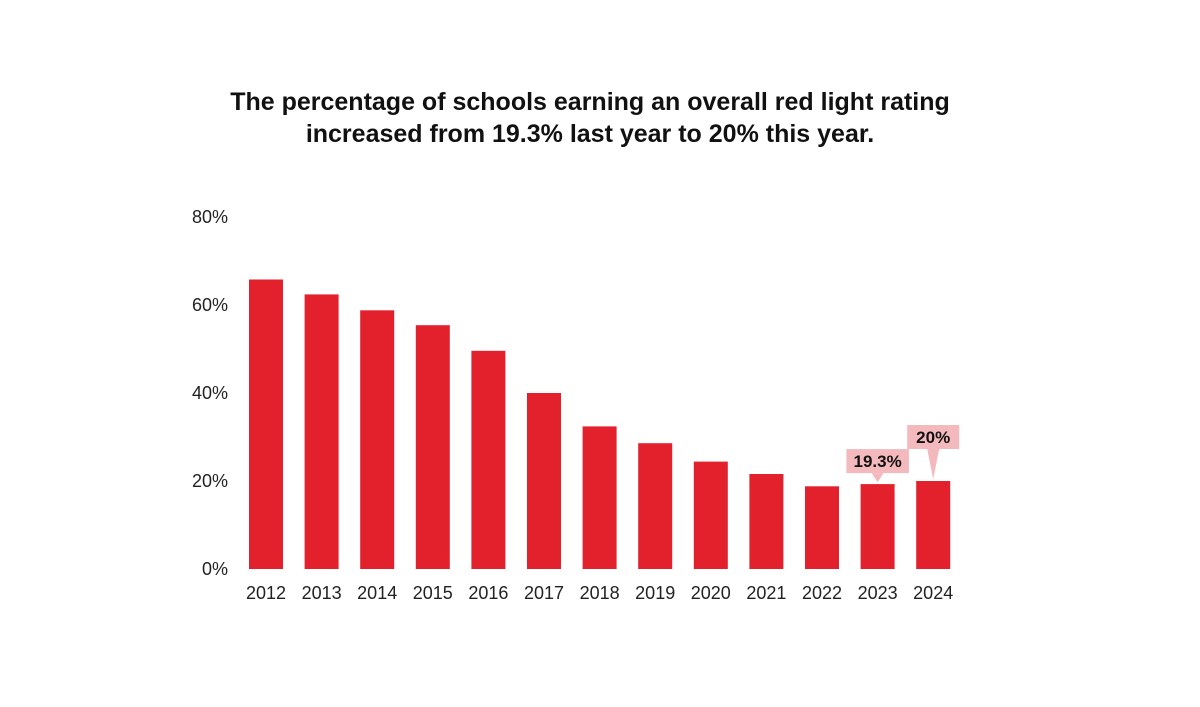  Describe the element at coordinates (210, 305) in the screenshot. I see `y-tick-label: 60%` at that location.